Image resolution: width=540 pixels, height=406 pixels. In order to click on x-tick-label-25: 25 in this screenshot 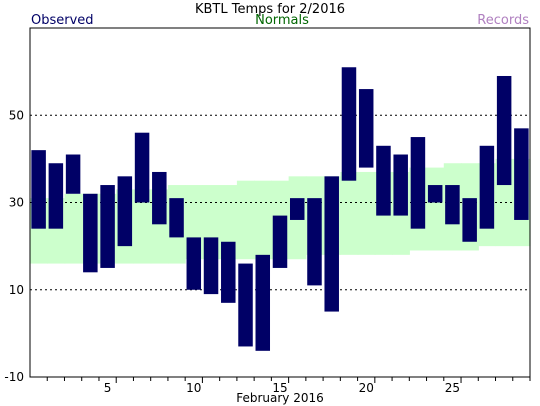, I will do `click(452, 388)`.